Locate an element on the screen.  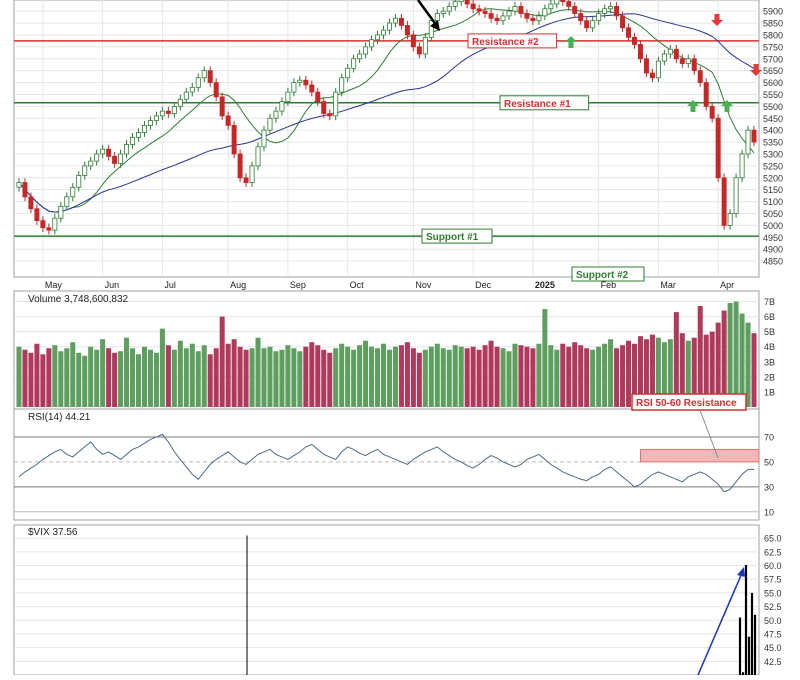
vix-tick-label: 42.5 is located at coordinates (773, 662).